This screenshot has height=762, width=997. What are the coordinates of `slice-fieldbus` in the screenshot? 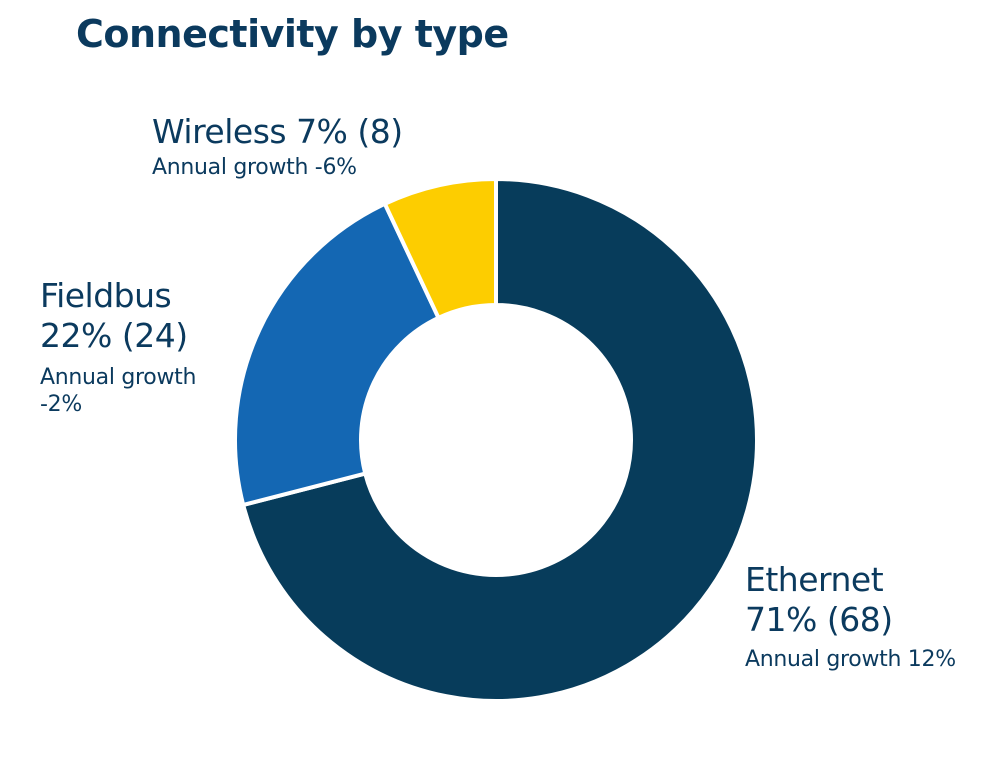 It's located at (337, 354).